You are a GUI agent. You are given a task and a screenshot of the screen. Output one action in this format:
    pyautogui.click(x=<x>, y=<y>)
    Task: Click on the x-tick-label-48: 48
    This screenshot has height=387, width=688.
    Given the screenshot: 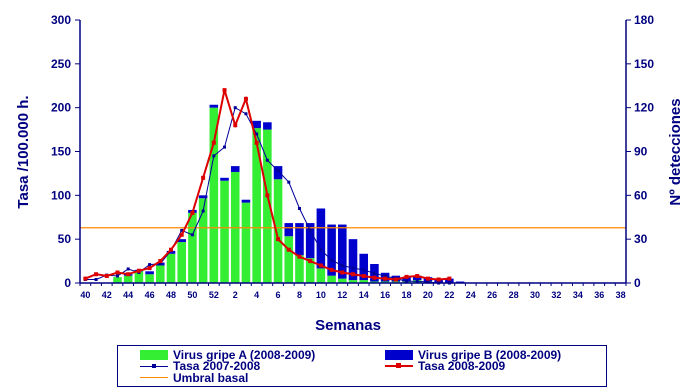 What is the action you would take?
    pyautogui.click(x=171, y=295)
    